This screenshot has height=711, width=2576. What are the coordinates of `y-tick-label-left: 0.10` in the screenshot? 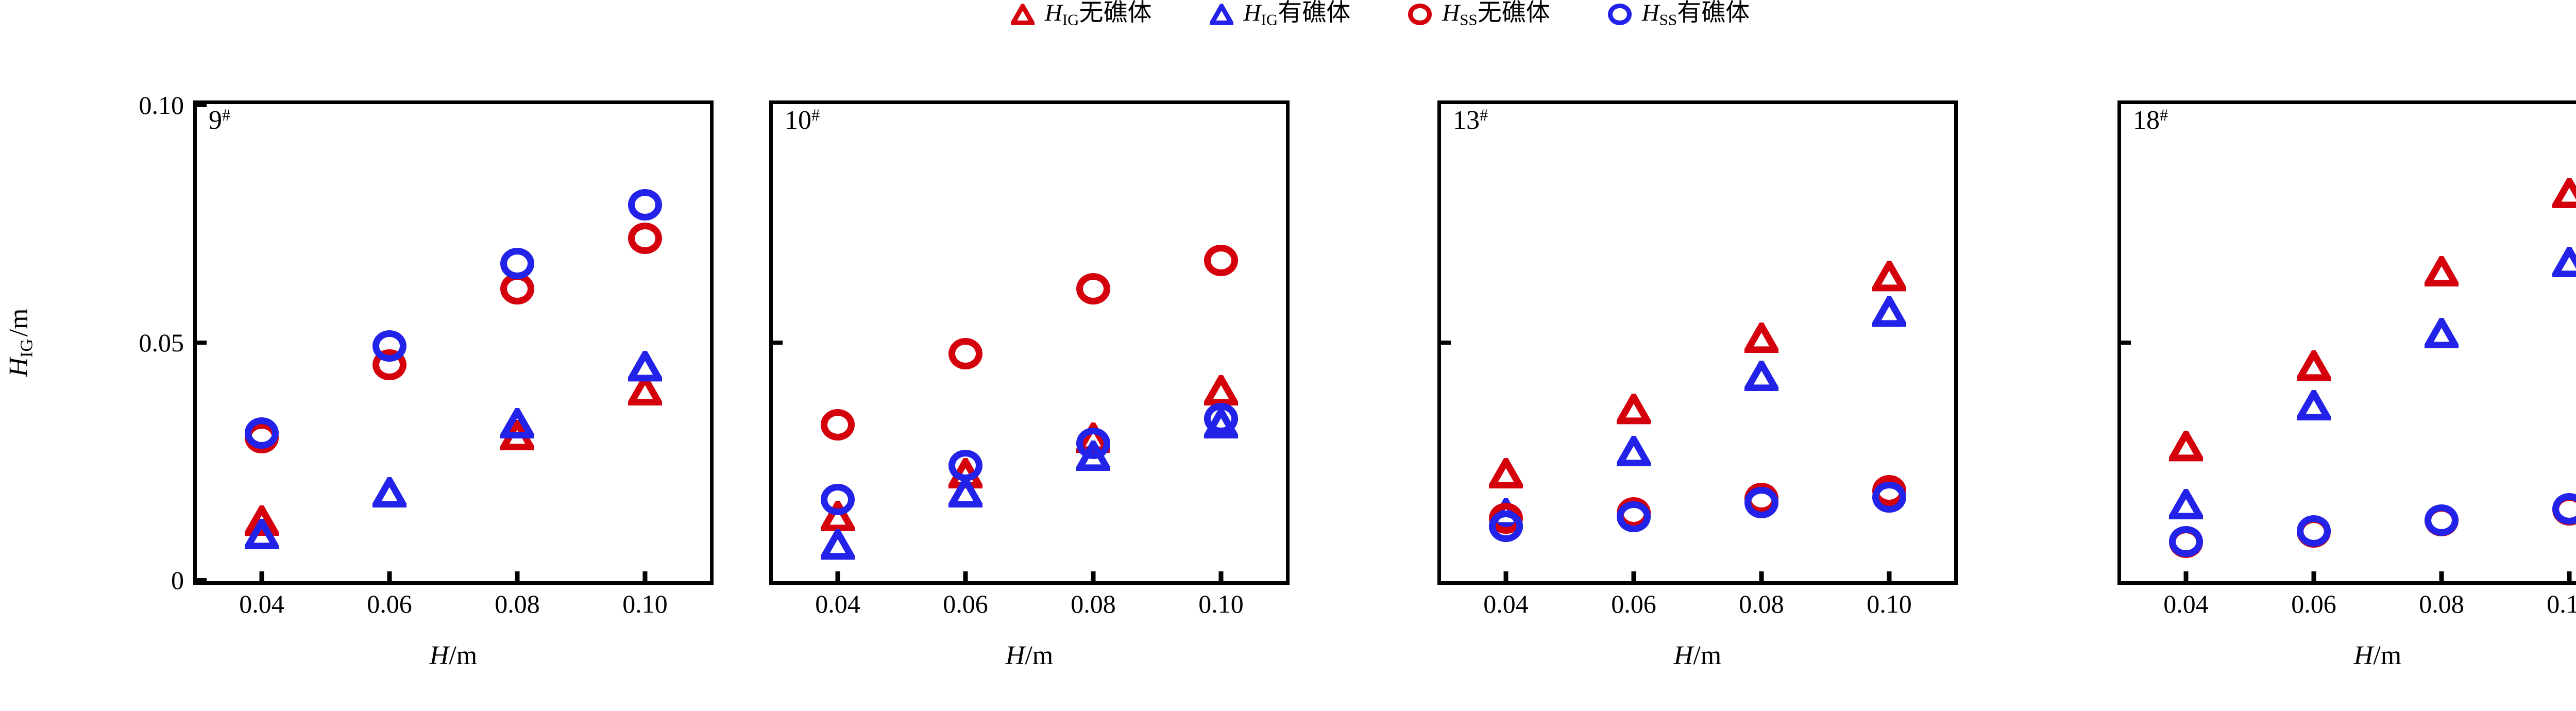 It's located at (161, 106).